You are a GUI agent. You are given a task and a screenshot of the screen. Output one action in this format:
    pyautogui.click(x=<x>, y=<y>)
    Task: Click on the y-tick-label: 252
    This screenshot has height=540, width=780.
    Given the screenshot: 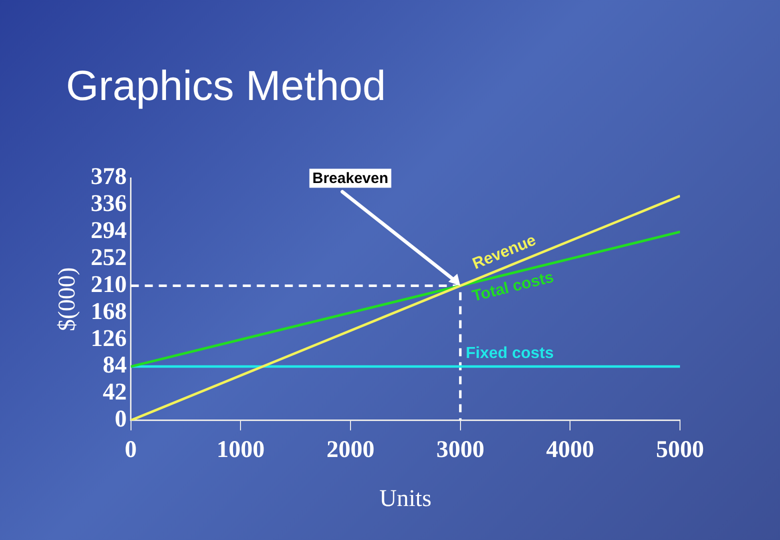 What is the action you would take?
    pyautogui.click(x=108, y=258)
    